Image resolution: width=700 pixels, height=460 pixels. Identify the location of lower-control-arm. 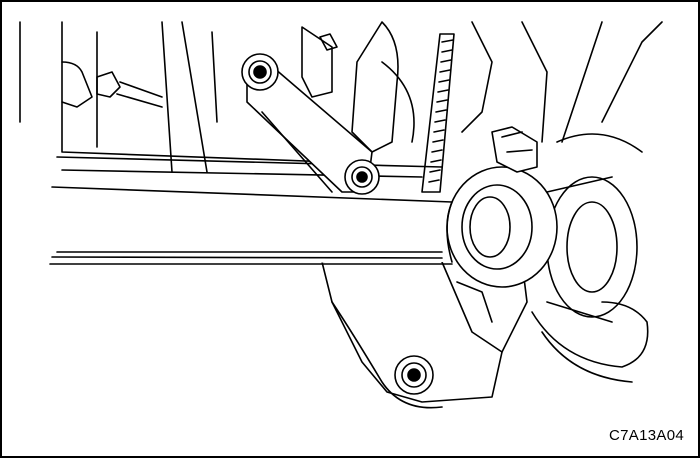
(424, 330).